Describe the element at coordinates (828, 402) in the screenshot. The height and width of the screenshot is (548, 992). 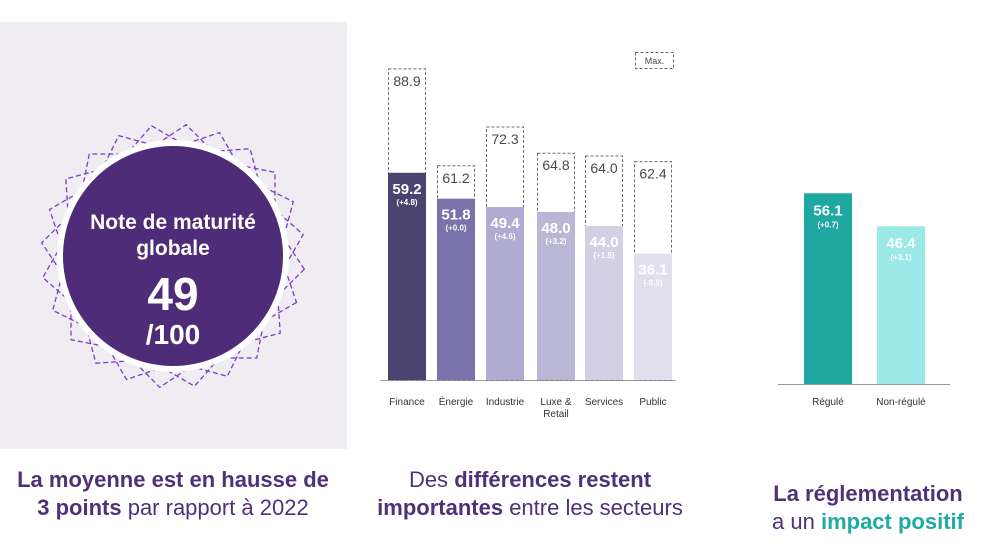
I see `regulation-category-label: Régulé` at that location.